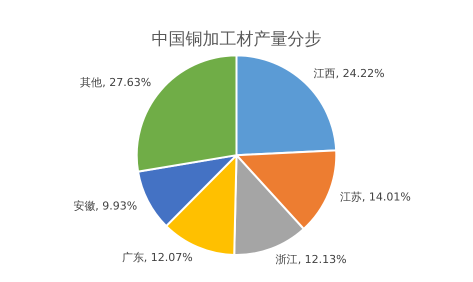 The image size is (473, 282). I want to click on slice-label: 广东, 12.07%, so click(157, 257).